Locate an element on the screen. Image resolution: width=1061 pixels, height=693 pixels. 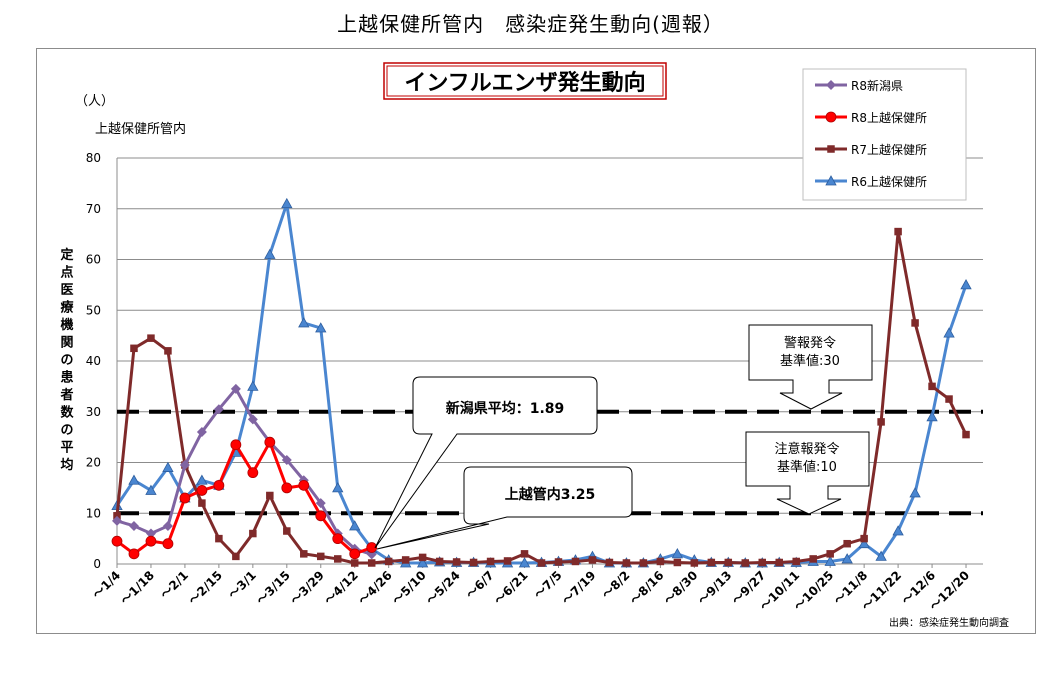
y-label-char: 平 is located at coordinates (66, 448).